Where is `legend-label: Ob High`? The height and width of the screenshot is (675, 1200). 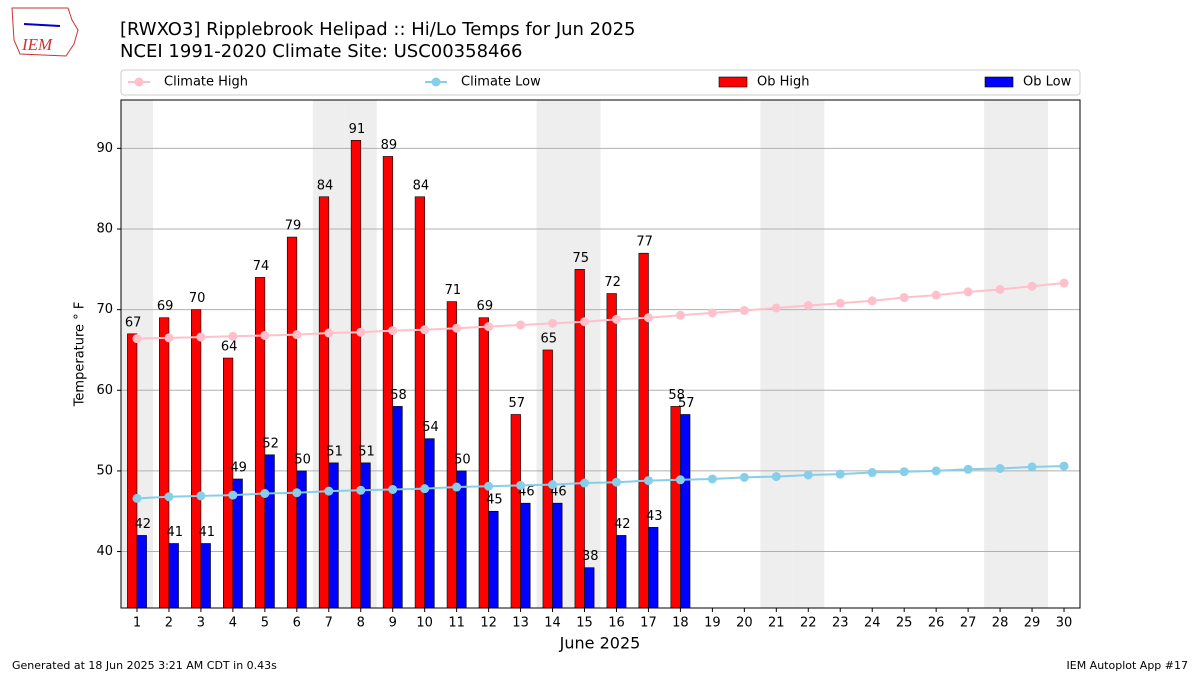 legend-label: Ob High is located at coordinates (783, 82).